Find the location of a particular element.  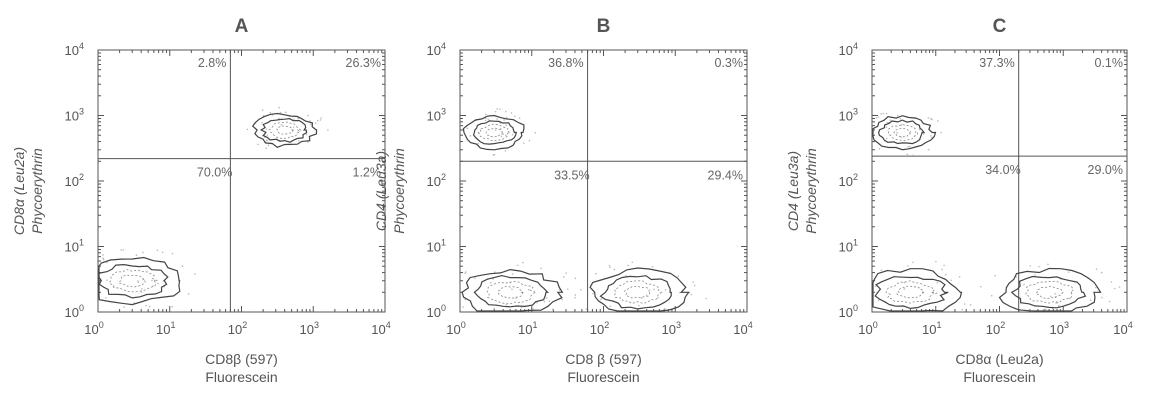

x-tick-label: 10³ is located at coordinates (309, 328).